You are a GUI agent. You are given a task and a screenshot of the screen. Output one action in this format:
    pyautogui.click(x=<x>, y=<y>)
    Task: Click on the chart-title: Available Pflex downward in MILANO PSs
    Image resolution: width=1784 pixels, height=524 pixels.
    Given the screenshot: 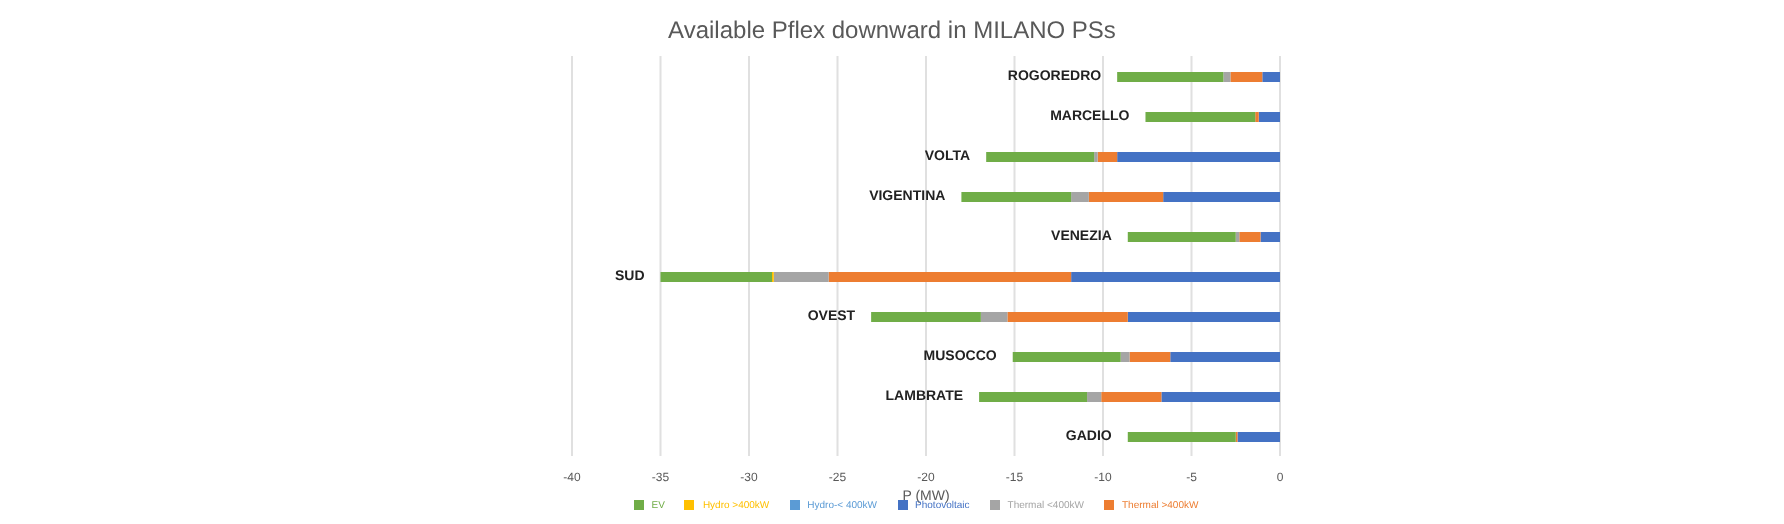 What is the action you would take?
    pyautogui.click(x=892, y=32)
    